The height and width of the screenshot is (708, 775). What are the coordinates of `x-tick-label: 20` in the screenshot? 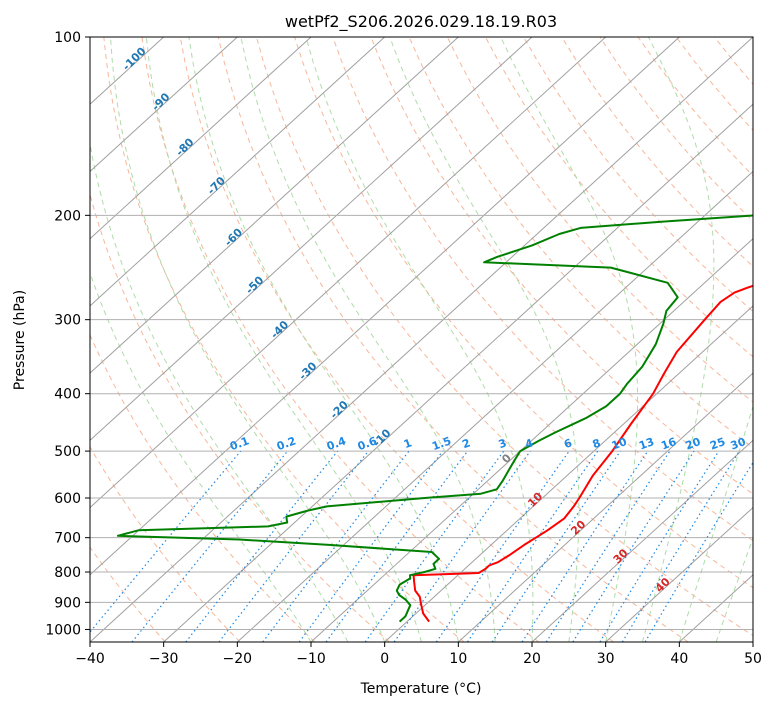 It's located at (532, 659).